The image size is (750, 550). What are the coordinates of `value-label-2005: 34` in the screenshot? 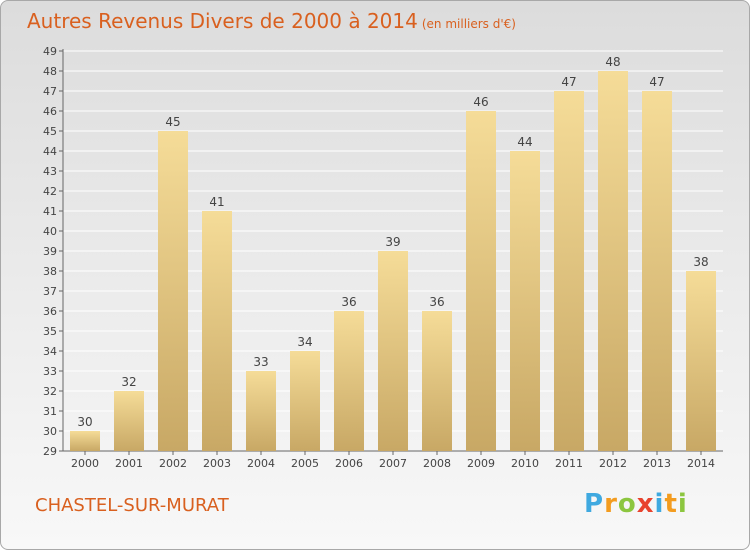 It's located at (304, 342).